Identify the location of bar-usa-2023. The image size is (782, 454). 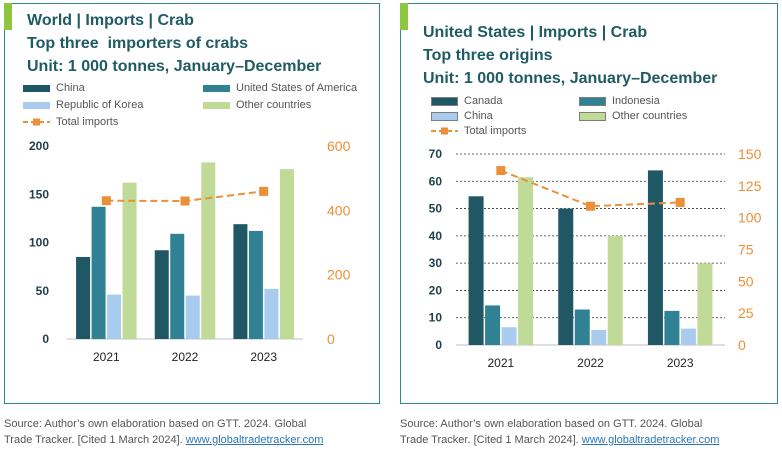
(255, 284).